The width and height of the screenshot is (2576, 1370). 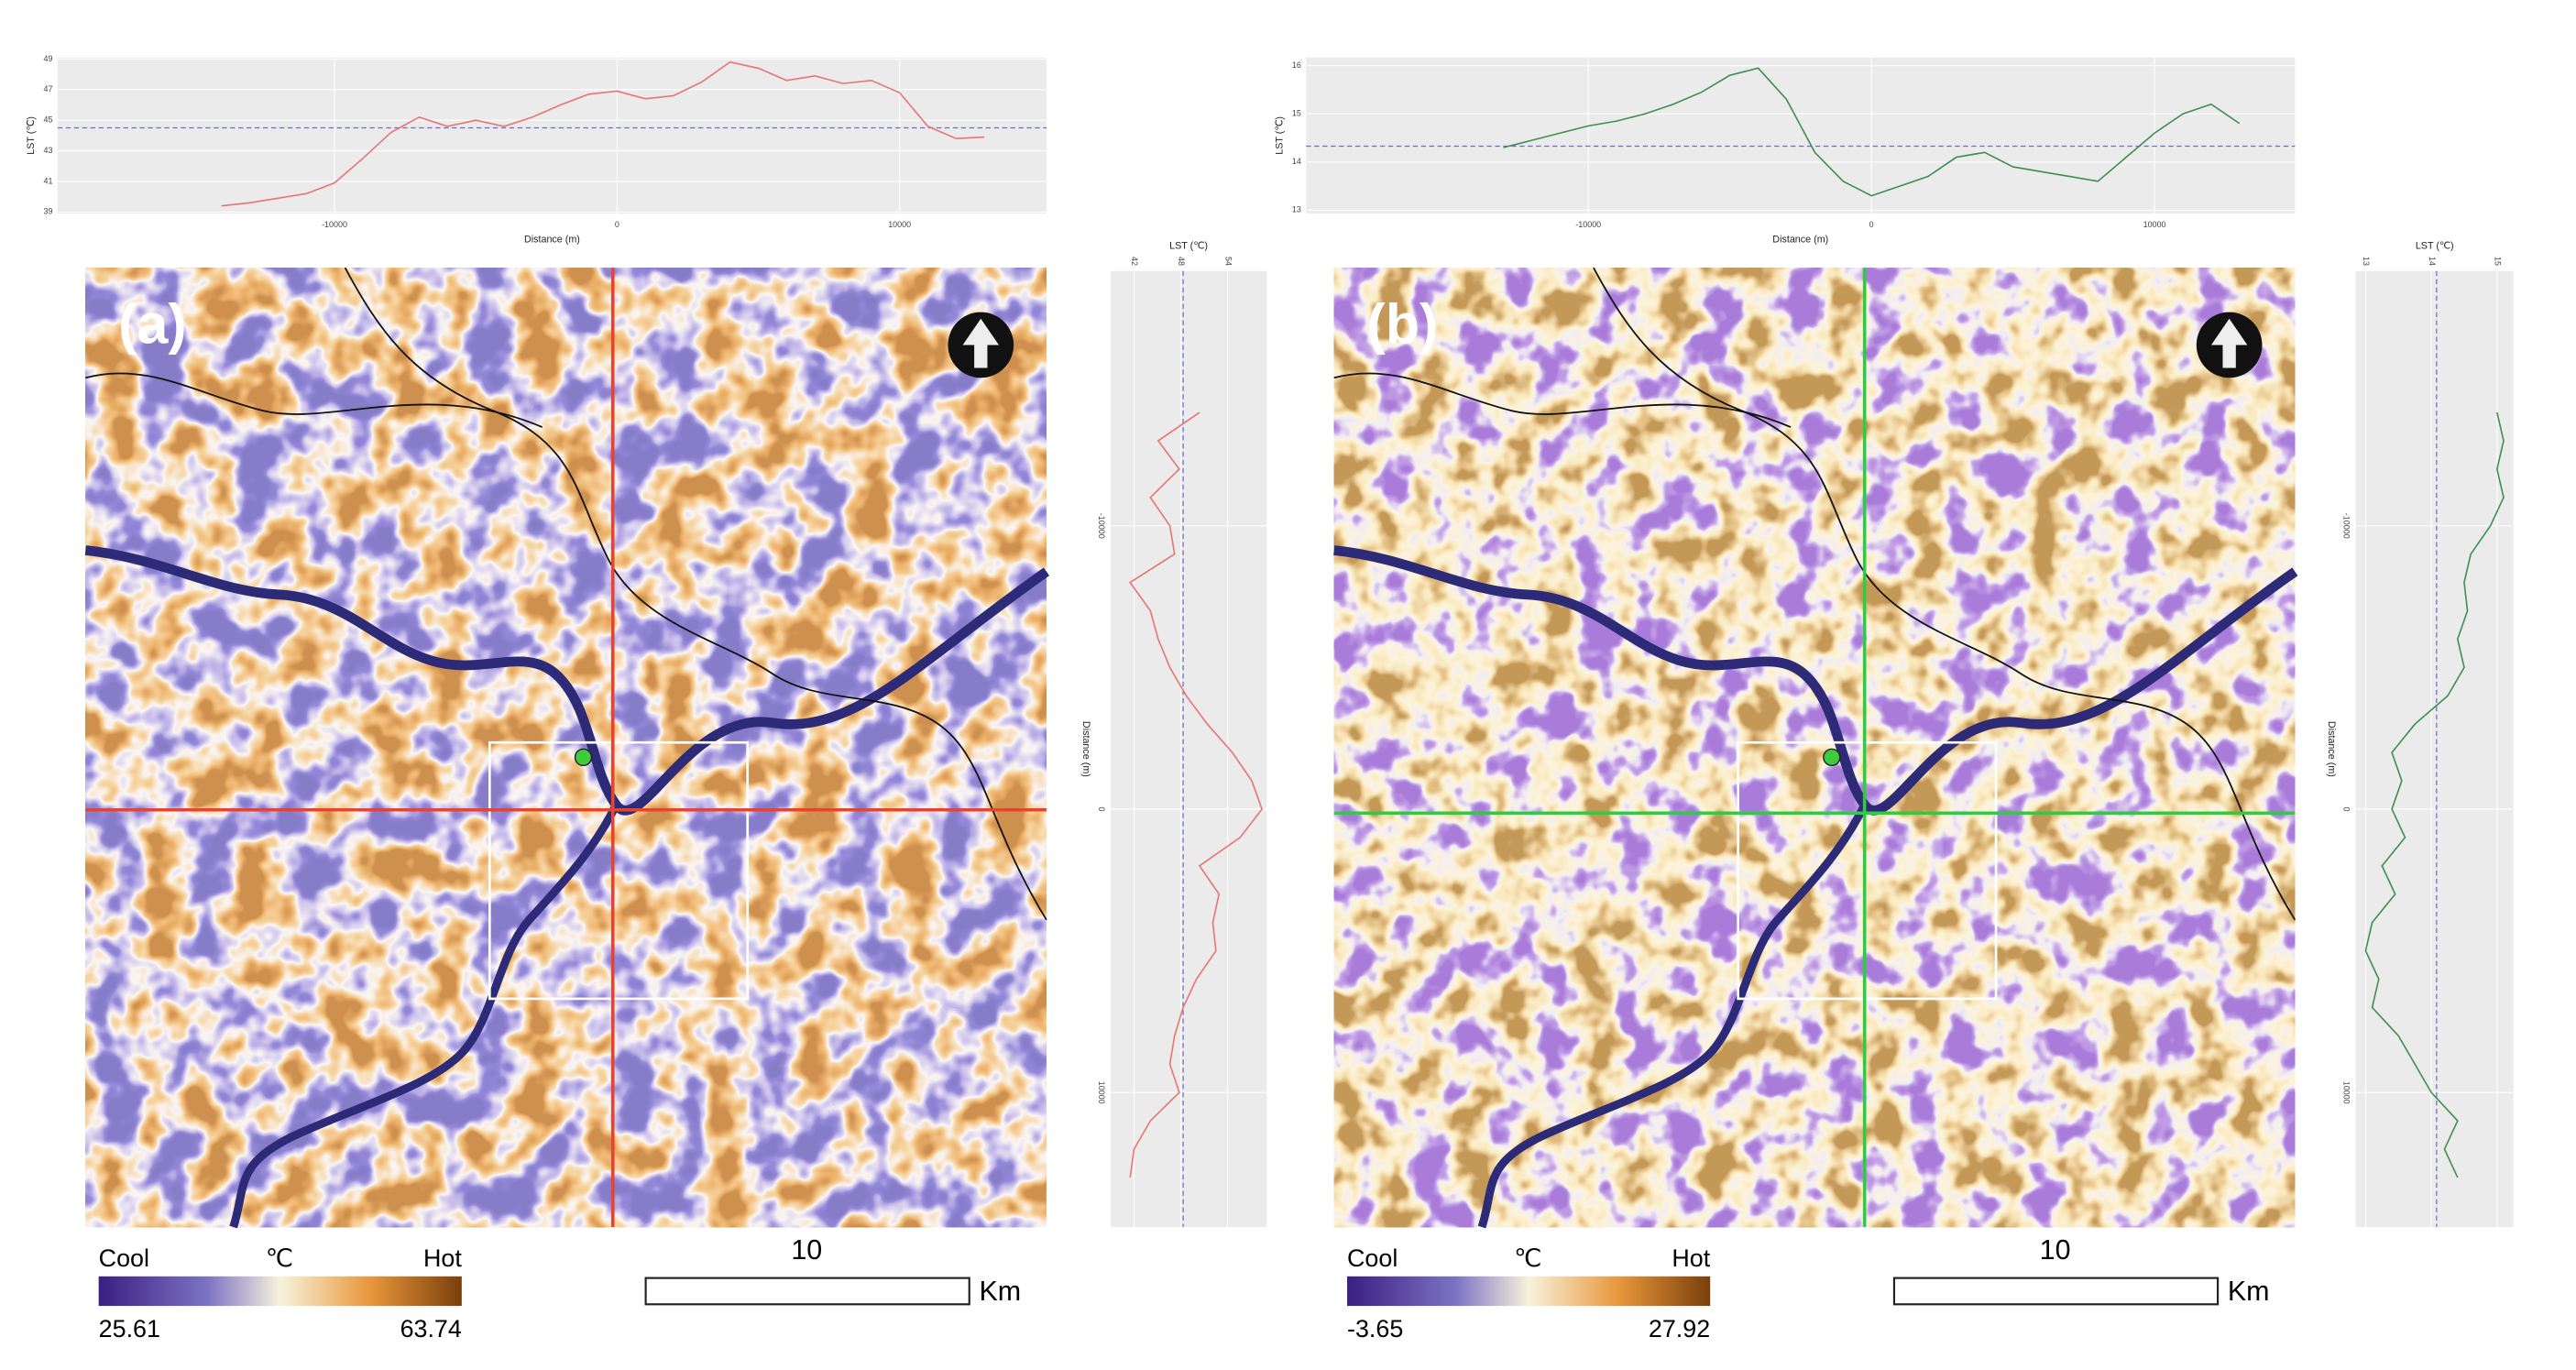 I want to click on lst-tick-label: 49, so click(x=48, y=58).